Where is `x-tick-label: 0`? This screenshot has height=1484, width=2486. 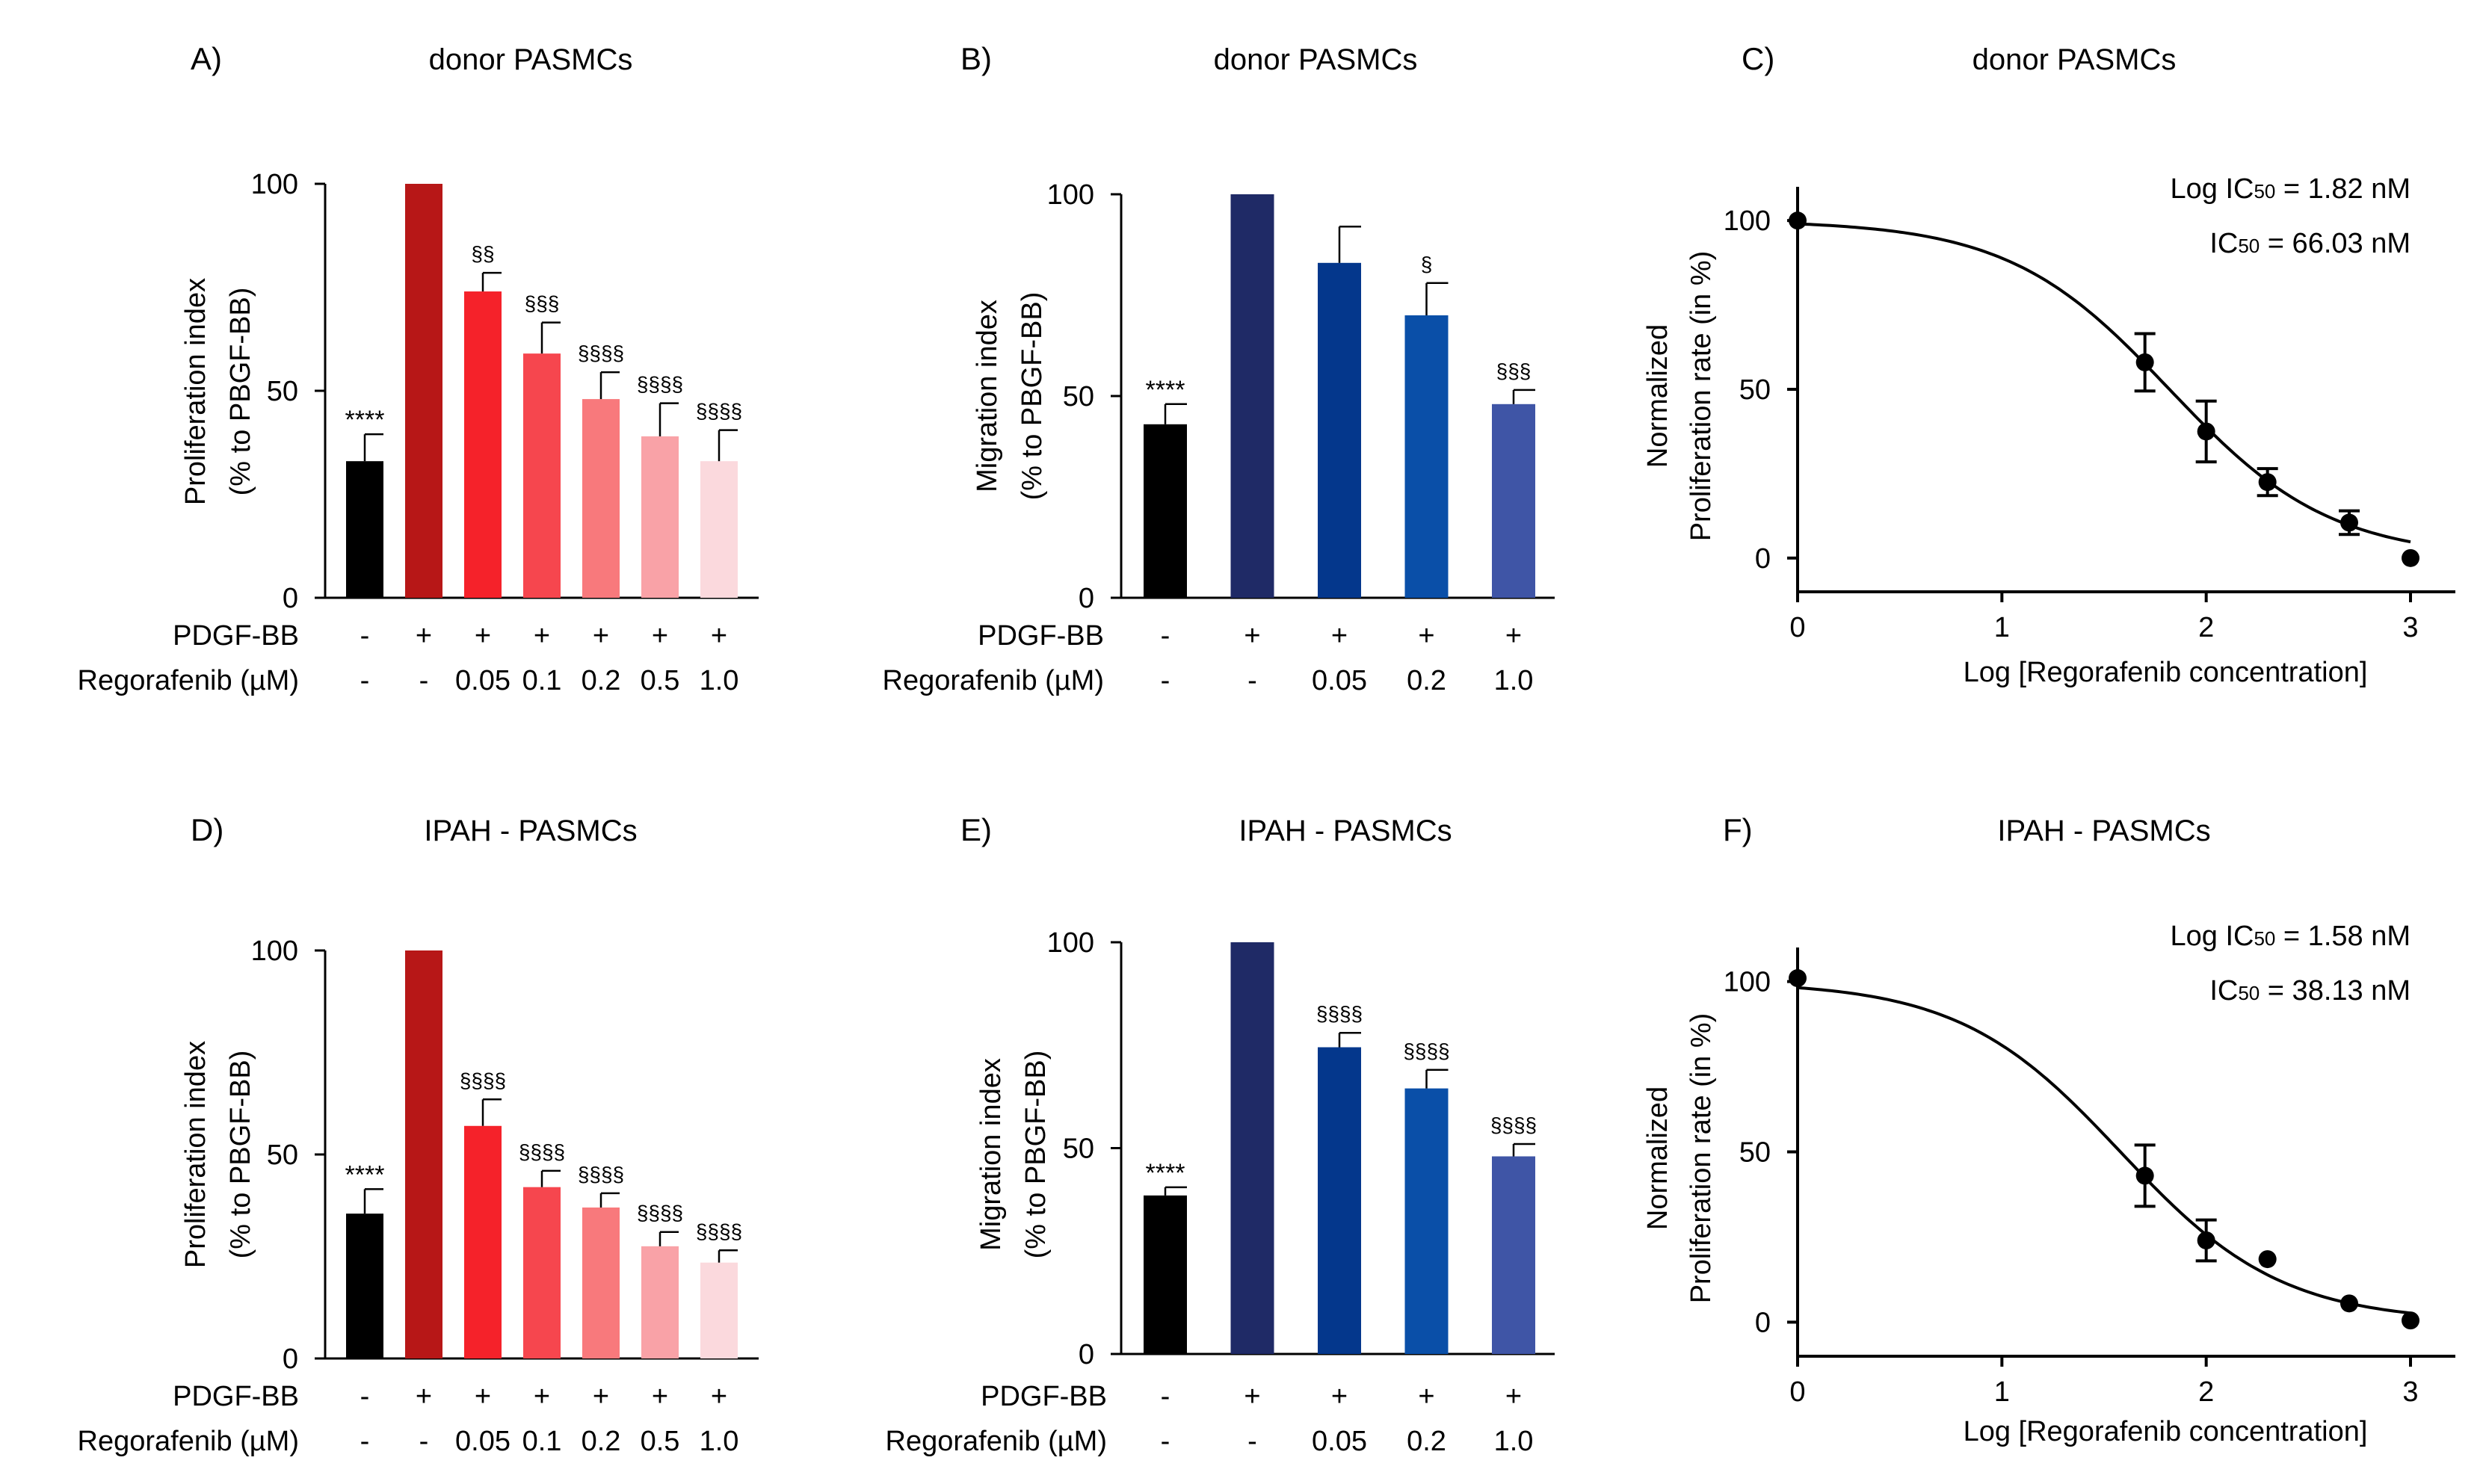
x-tick-label: 0 is located at coordinates (1797, 1392).